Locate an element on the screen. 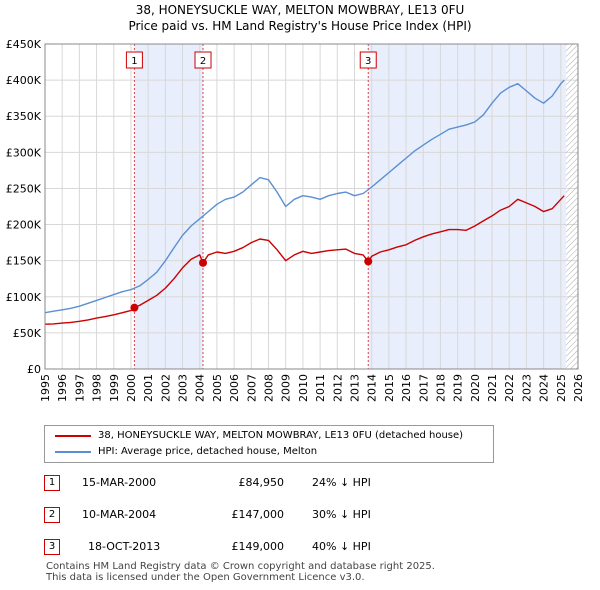  x-tick-label: 2009 is located at coordinates (286, 388).